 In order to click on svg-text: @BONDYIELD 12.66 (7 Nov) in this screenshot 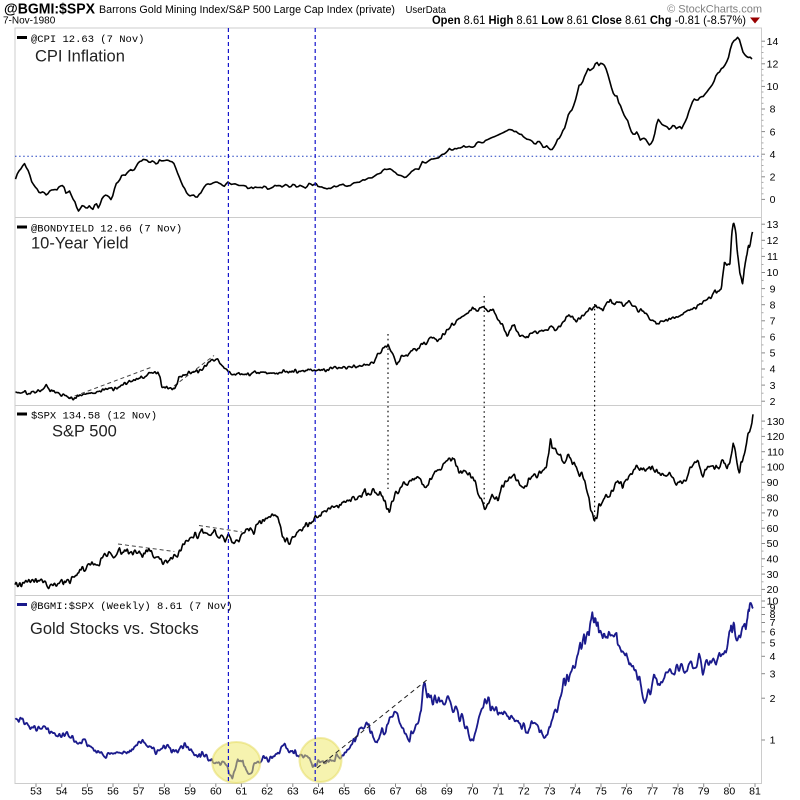, I will do `click(106, 230)`.